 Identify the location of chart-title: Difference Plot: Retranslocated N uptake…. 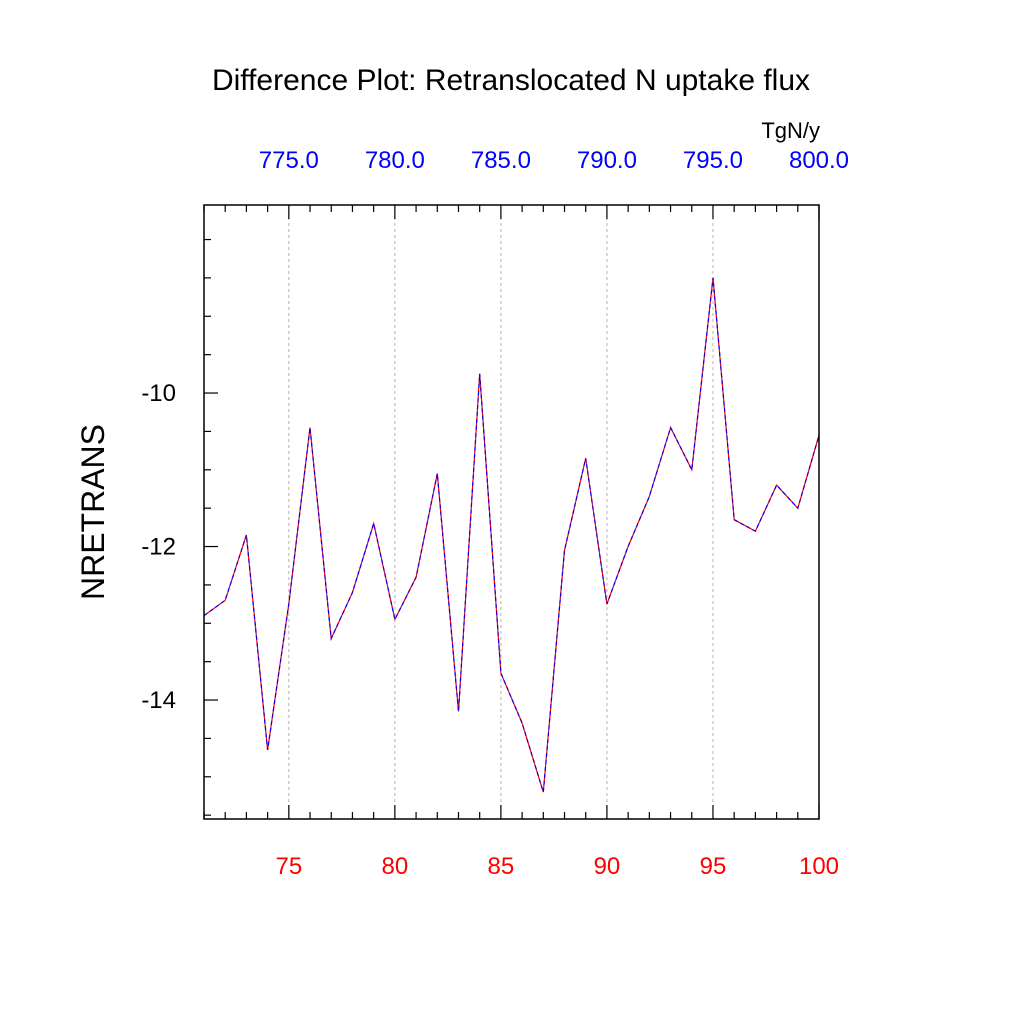
(511, 80).